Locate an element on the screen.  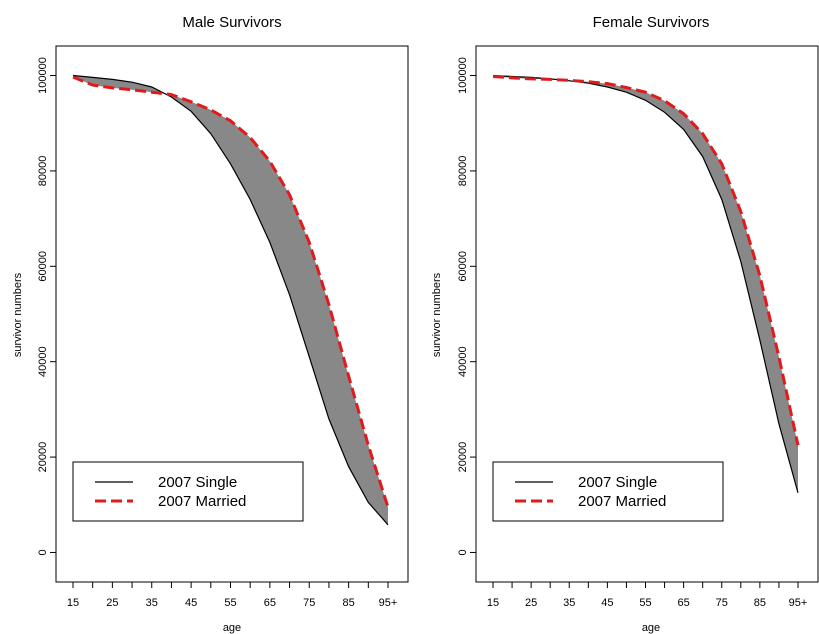
chart-title: Male Survivors is located at coordinates (231, 22).